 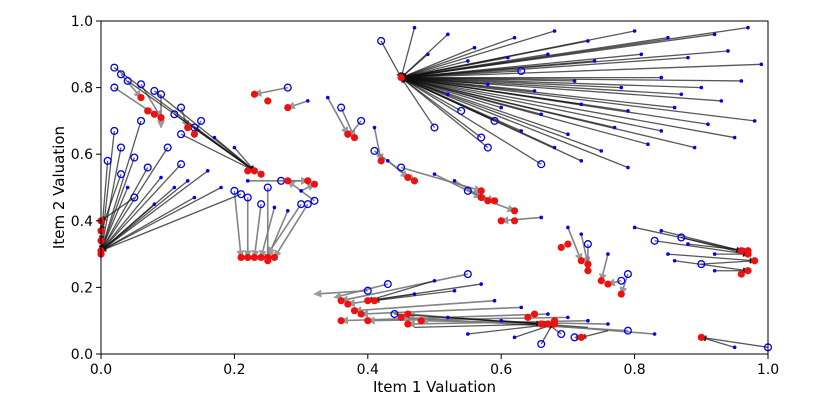 I want to click on y-axis-label: Item 2 Valuation, so click(x=59, y=187).